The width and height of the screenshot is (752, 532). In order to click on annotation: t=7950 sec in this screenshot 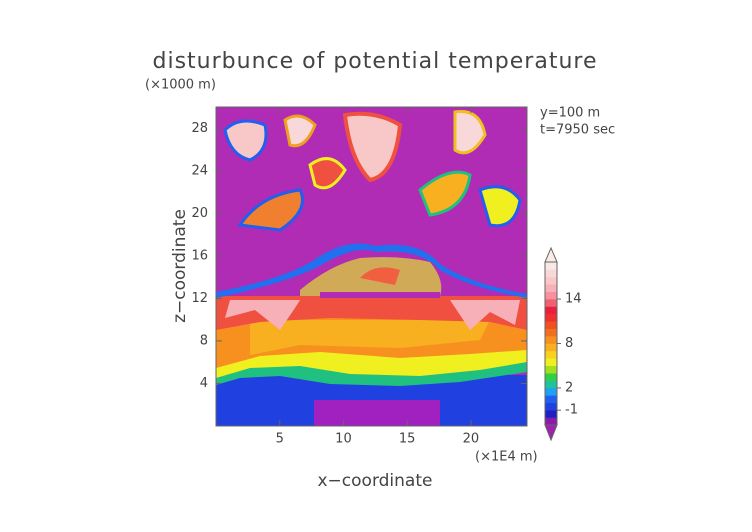, I will do `click(577, 130)`.